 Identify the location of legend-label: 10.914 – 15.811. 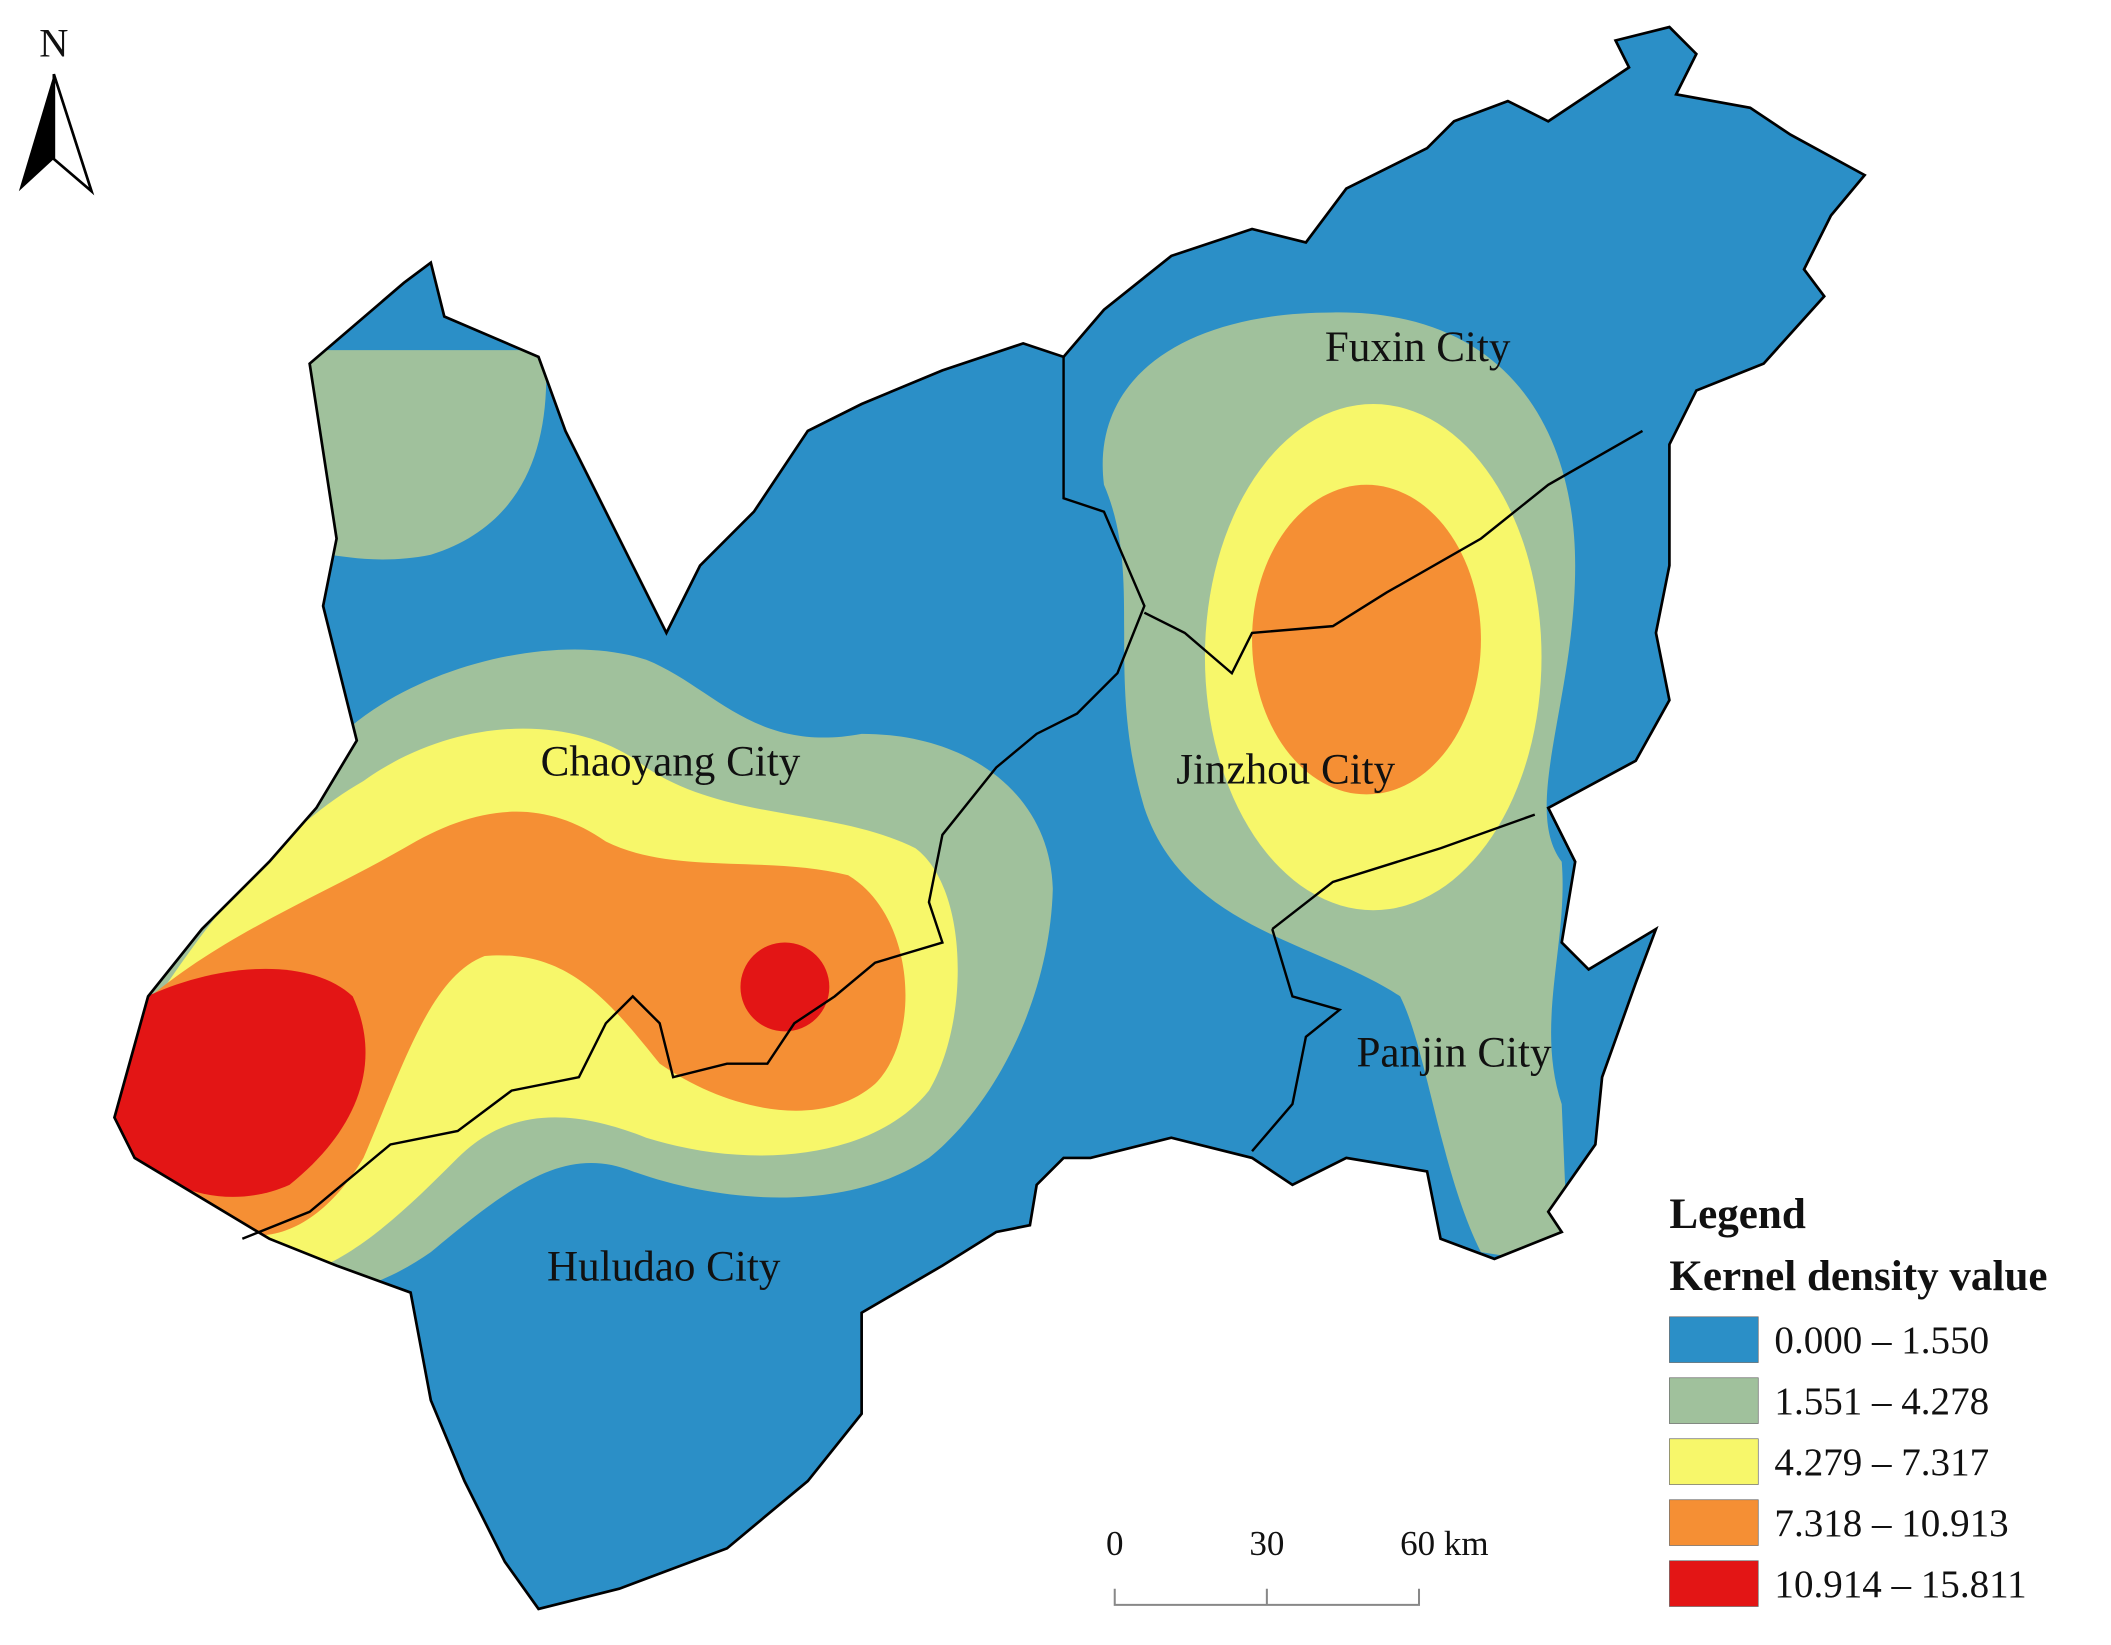
(1900, 1584).